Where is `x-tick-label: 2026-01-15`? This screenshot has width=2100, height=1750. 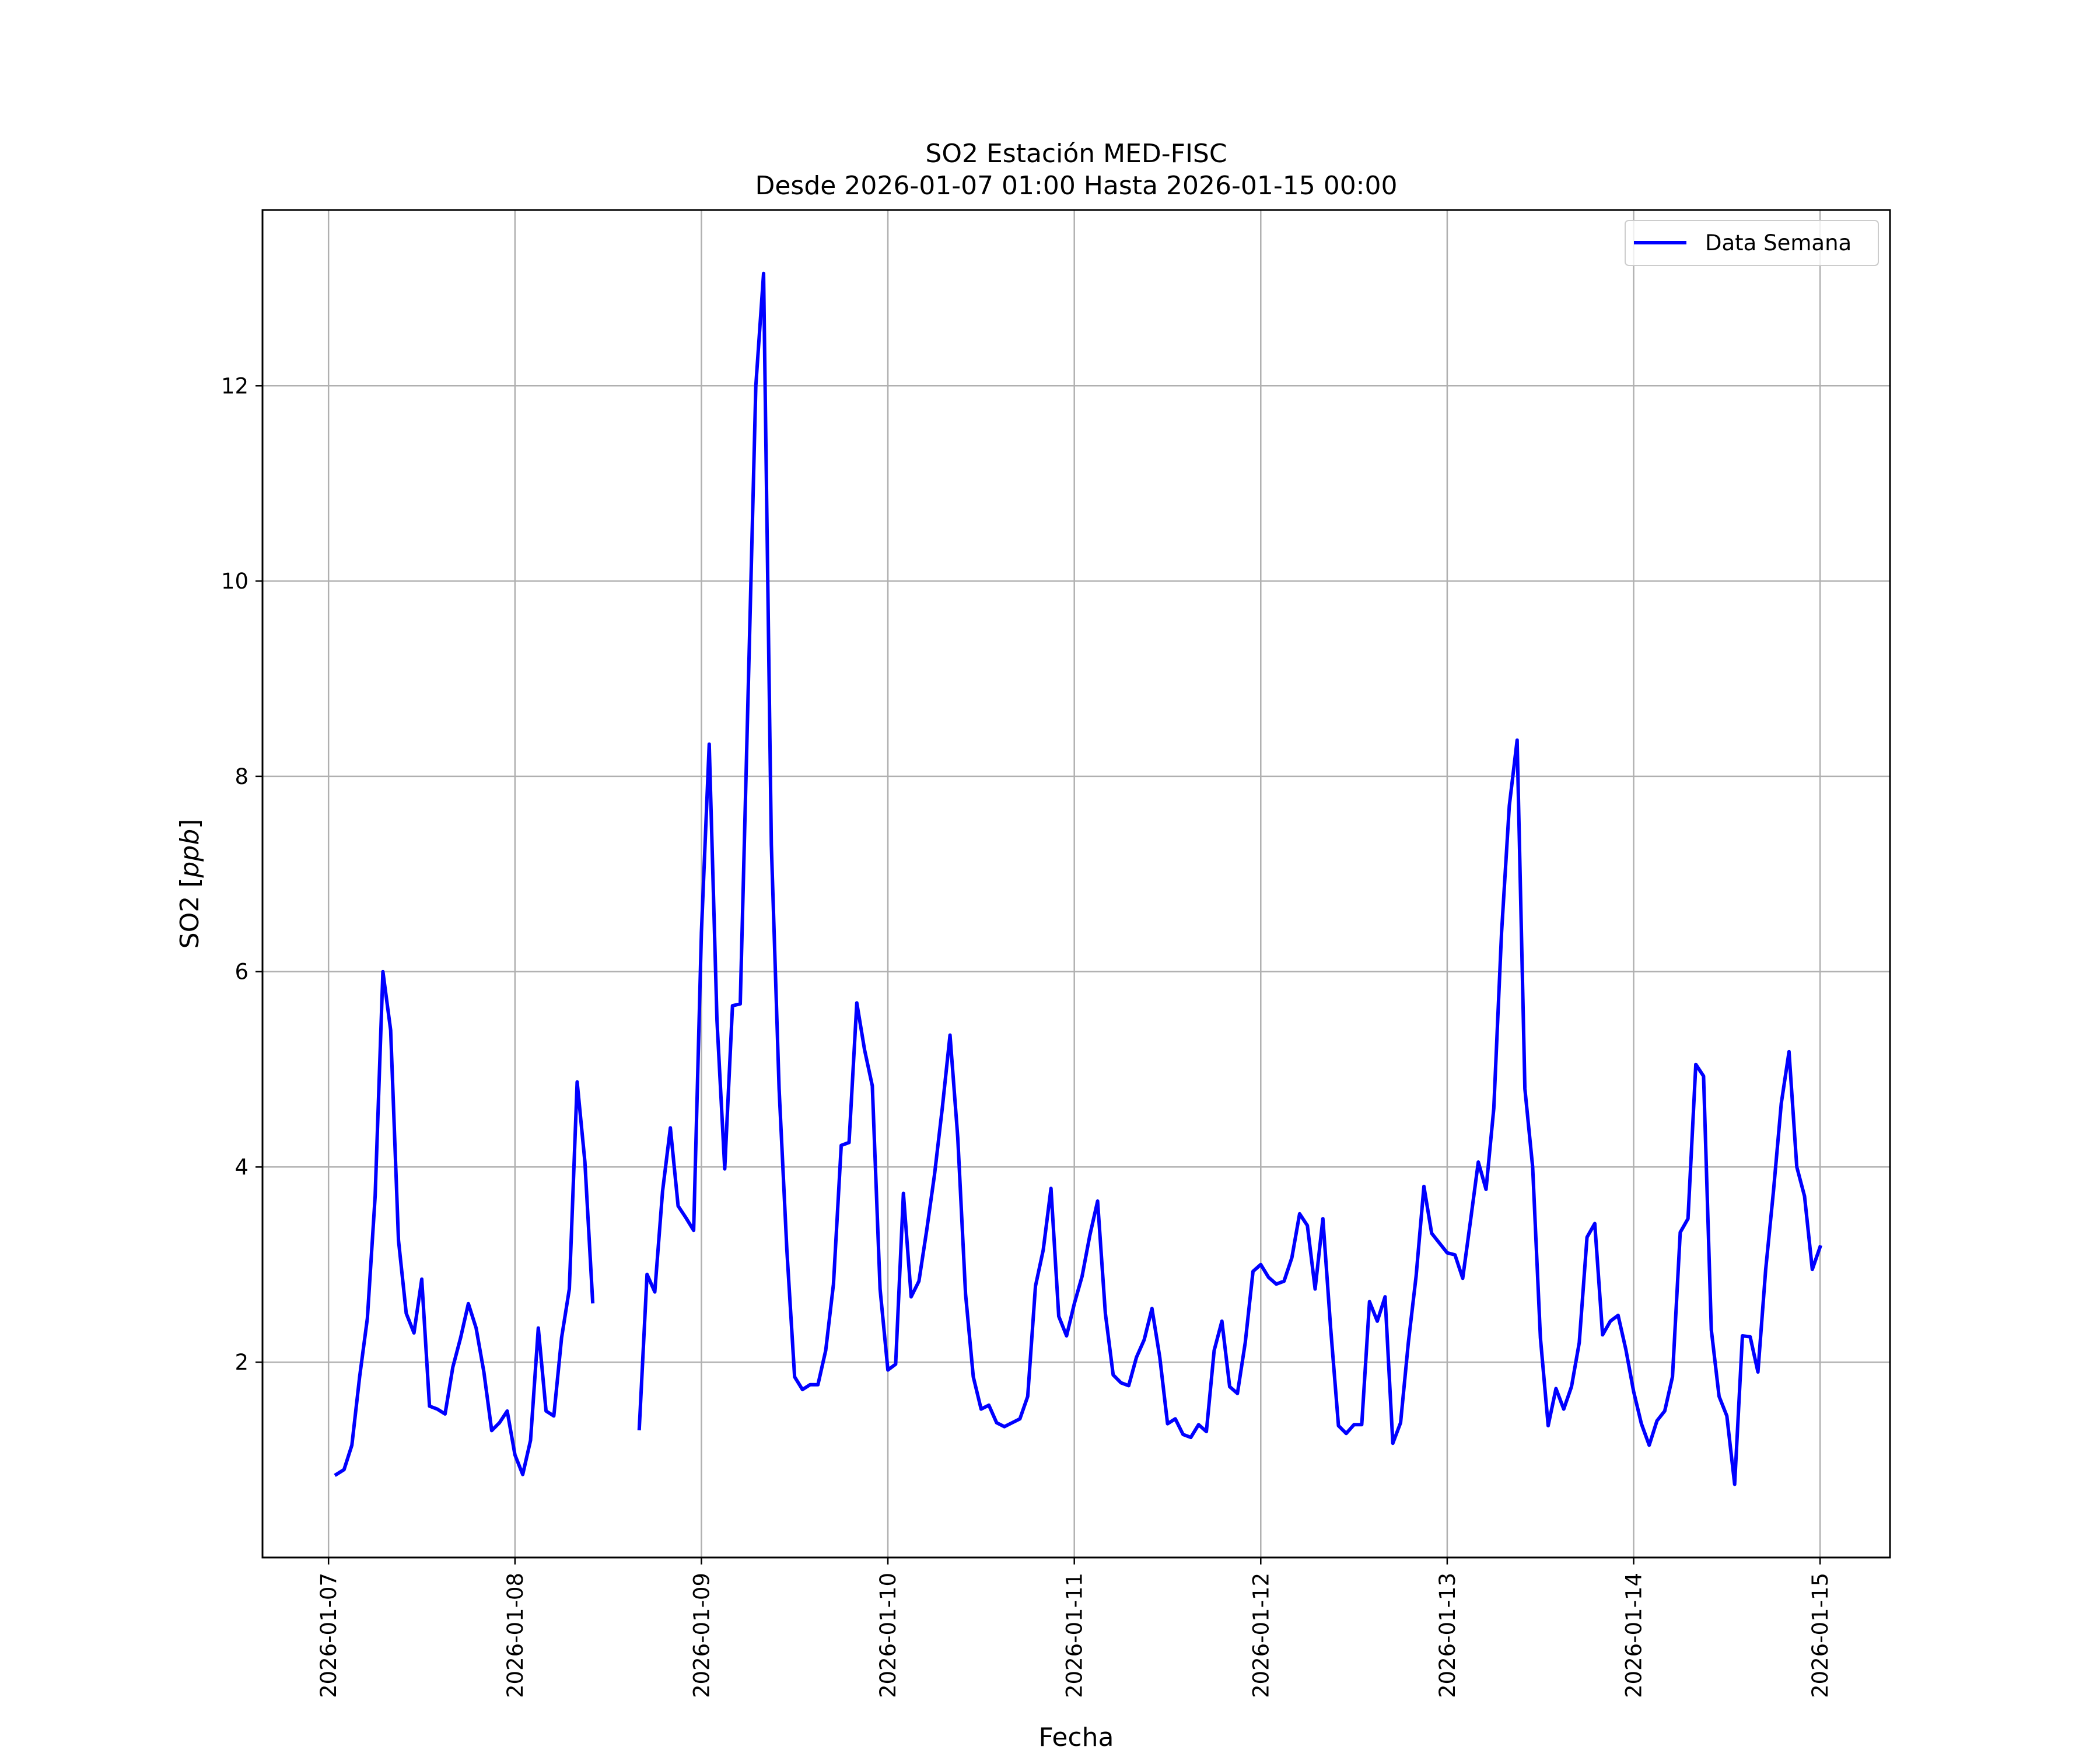 x-tick-label: 2026-01-15 is located at coordinates (1820, 1636).